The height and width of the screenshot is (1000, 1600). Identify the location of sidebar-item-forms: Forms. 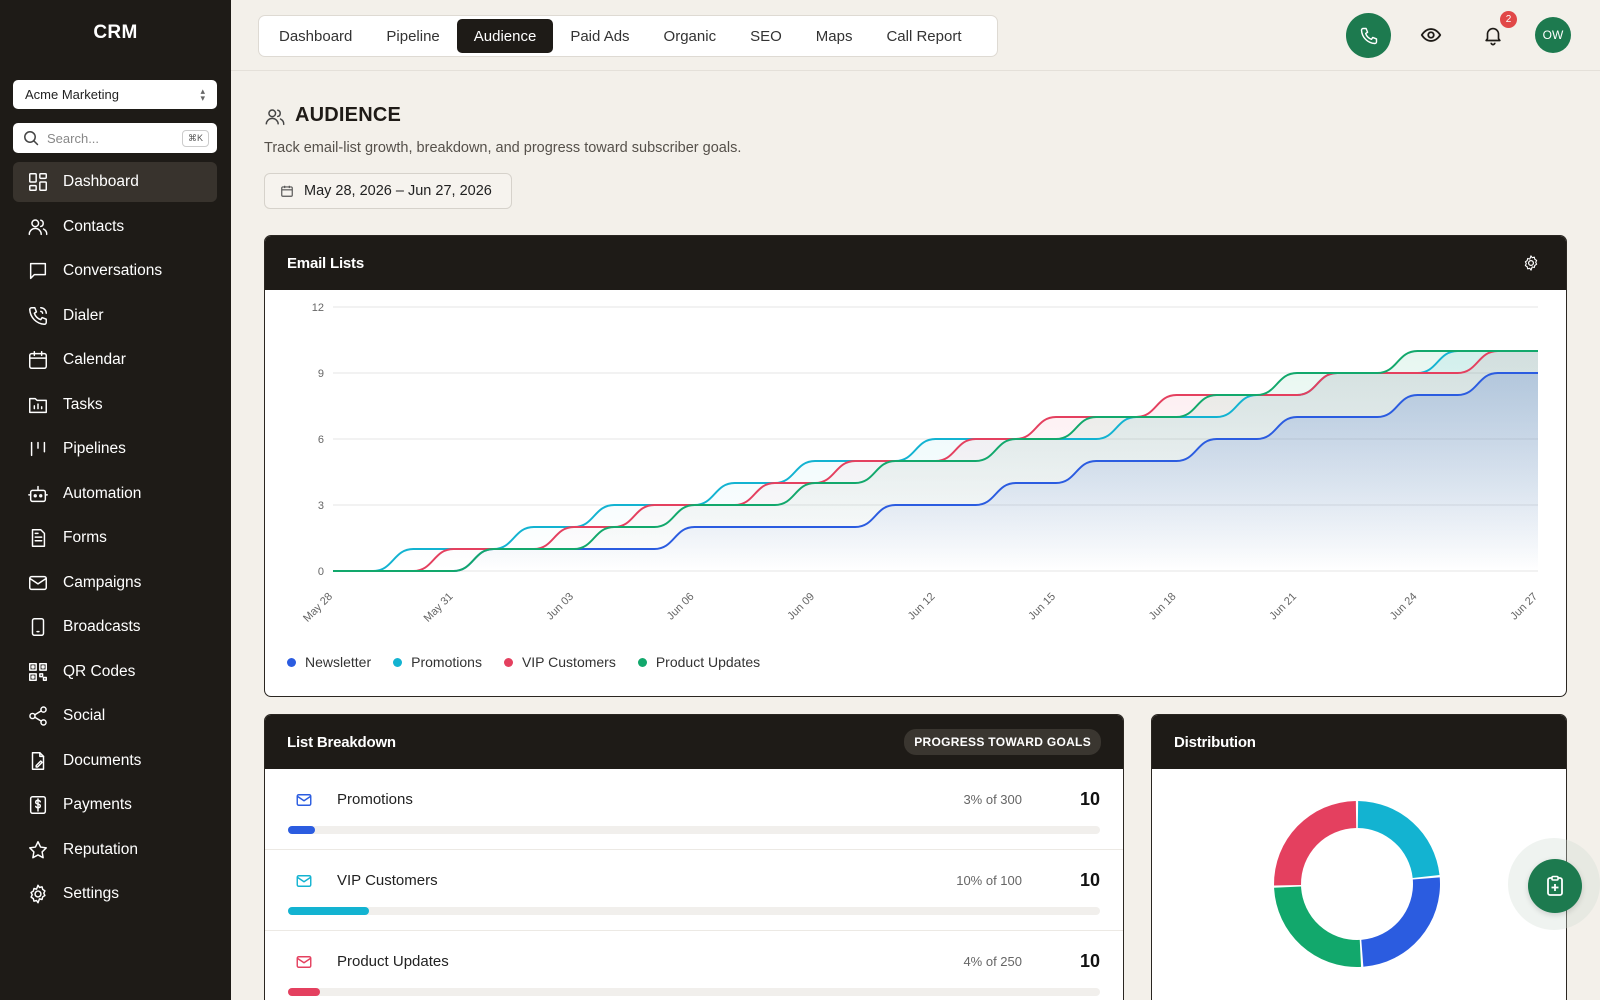
(115, 538).